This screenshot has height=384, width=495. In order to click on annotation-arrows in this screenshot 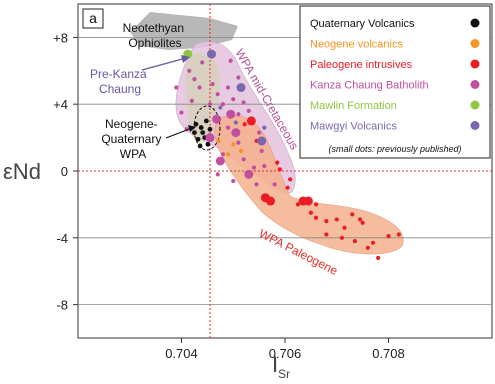, I will do `click(168, 97)`.